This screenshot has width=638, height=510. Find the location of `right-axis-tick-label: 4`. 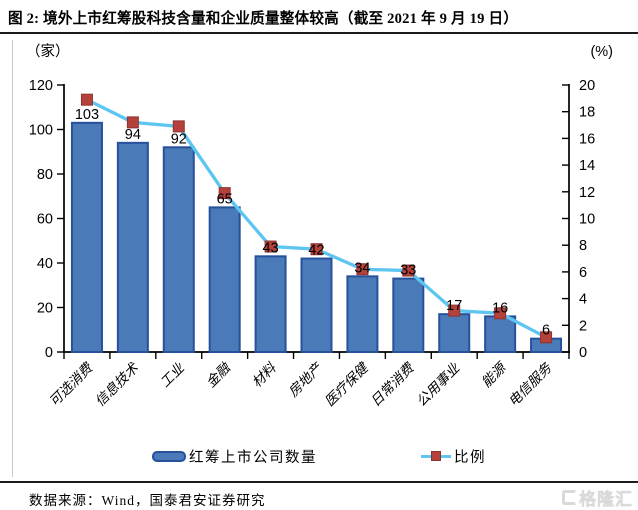

right-axis-tick-label: 4 is located at coordinates (583, 300).